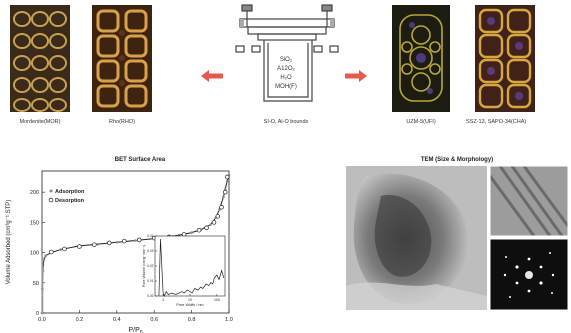  Describe the element at coordinates (122, 58) in the screenshot. I see `framework-rho-image` at that location.